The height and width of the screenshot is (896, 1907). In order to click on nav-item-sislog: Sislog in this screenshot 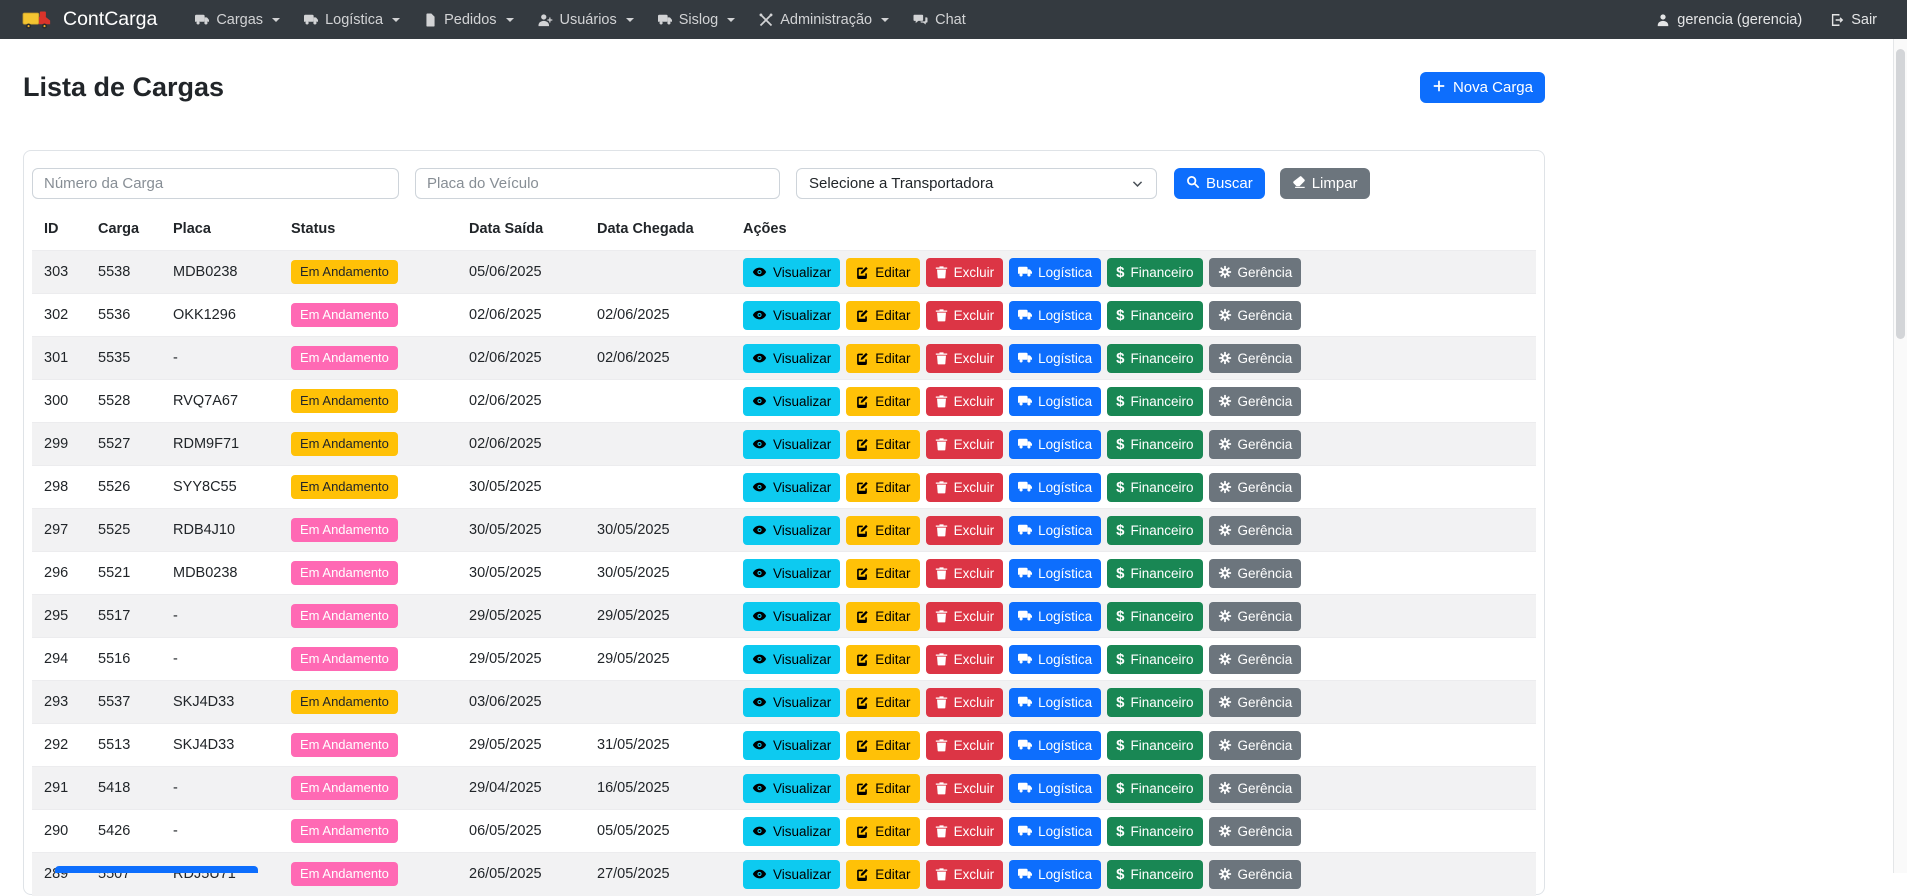, I will do `click(696, 20)`.